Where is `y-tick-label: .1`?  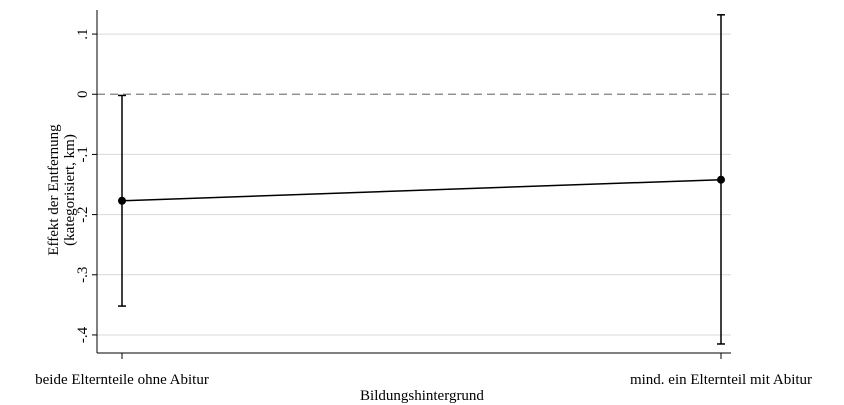 y-tick-label: .1 is located at coordinates (83, 33).